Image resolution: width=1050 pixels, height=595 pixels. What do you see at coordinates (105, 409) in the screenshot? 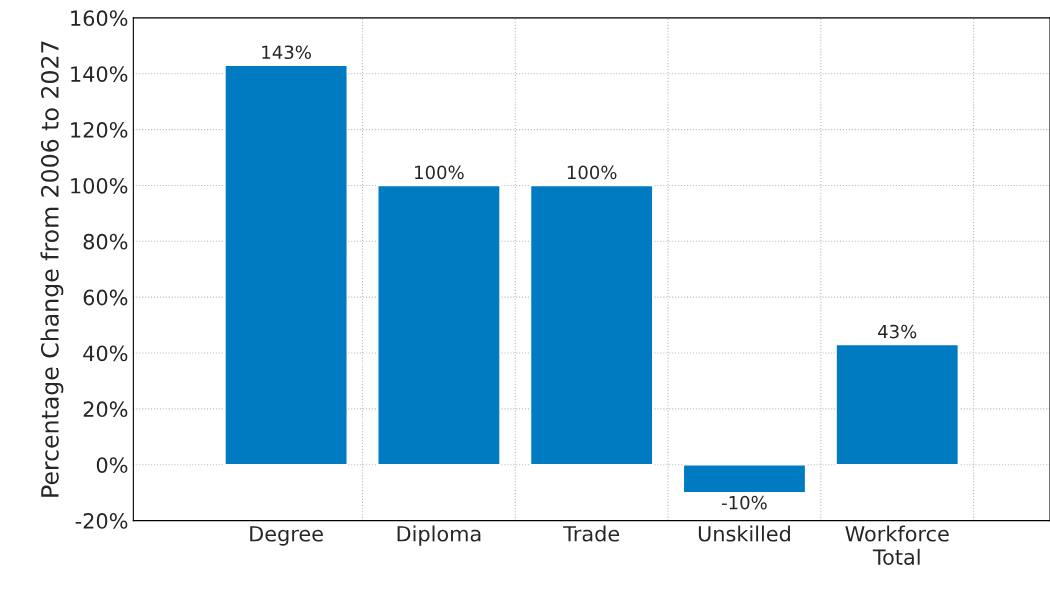
I see `y-tick-label: 20%` at bounding box center [105, 409].